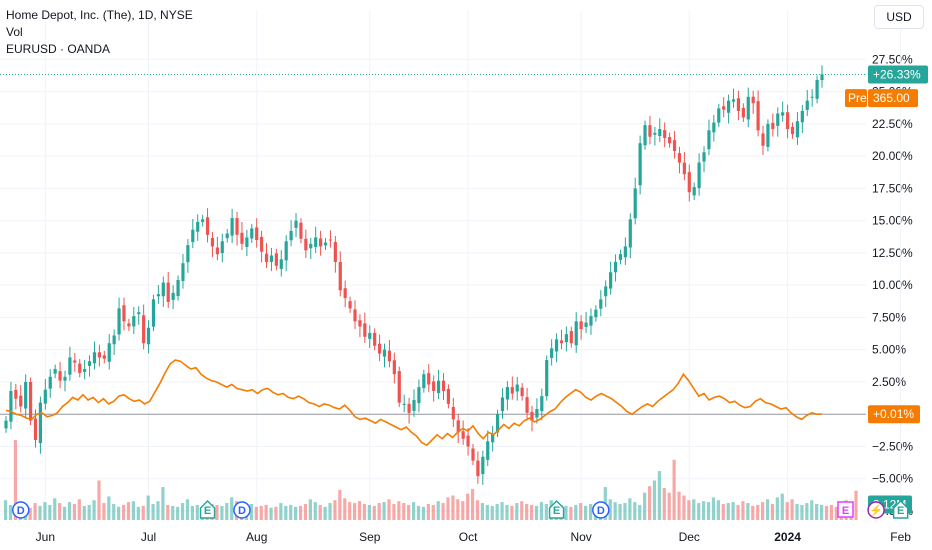 Image resolution: width=932 pixels, height=550 pixels. I want to click on x-tick-label: Feb, so click(900, 537).